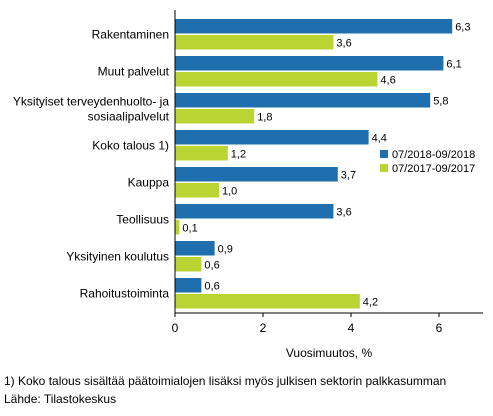 Image resolution: width=493 pixels, height=416 pixels. What do you see at coordinates (348, 175) in the screenshot?
I see `value-label: 3,7` at bounding box center [348, 175].